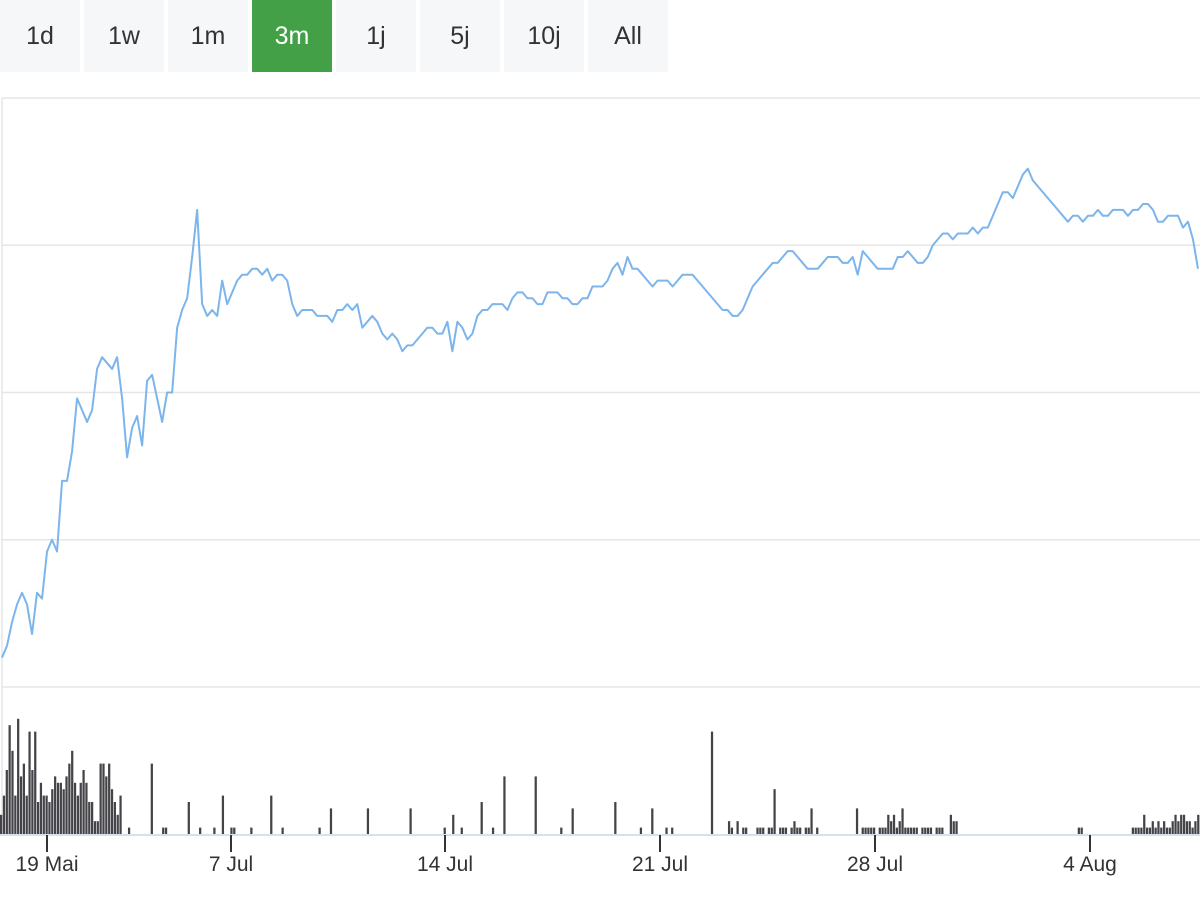 This screenshot has width=1200, height=900. I want to click on range-button-1m: 1m, so click(208, 36).